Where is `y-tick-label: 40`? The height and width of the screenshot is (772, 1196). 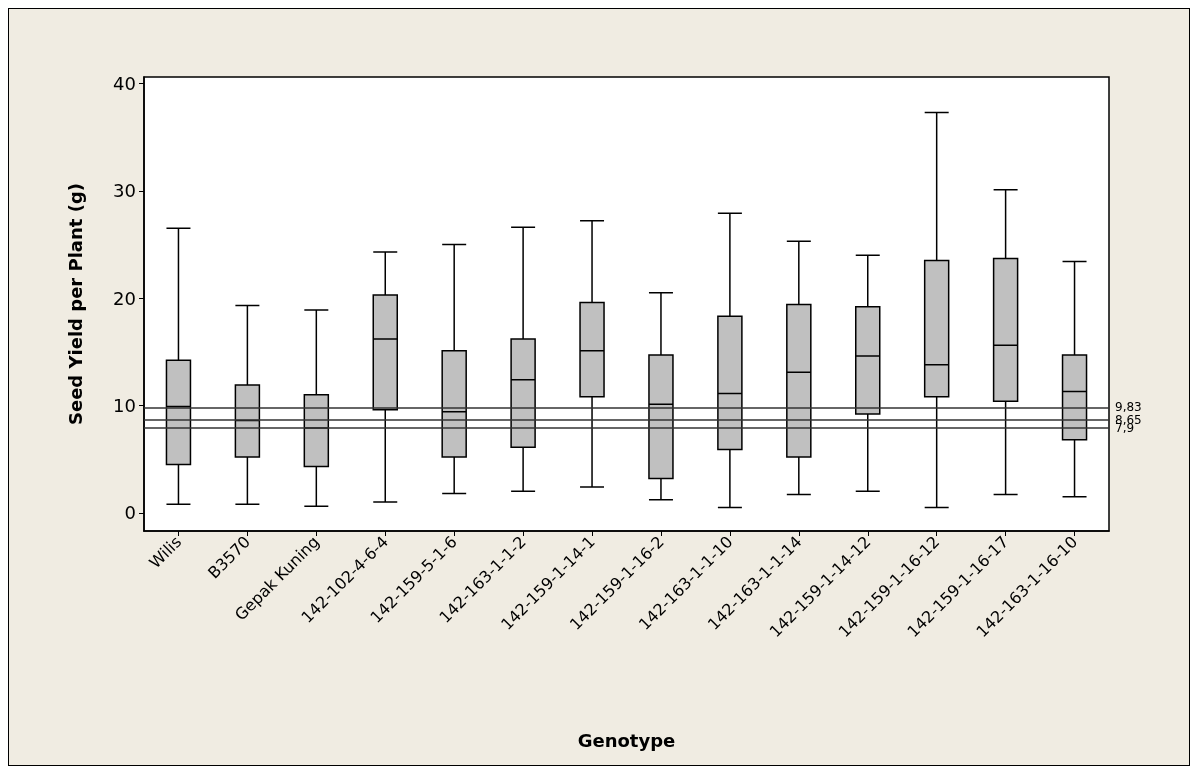 y-tick-label: 40 is located at coordinates (124, 83).